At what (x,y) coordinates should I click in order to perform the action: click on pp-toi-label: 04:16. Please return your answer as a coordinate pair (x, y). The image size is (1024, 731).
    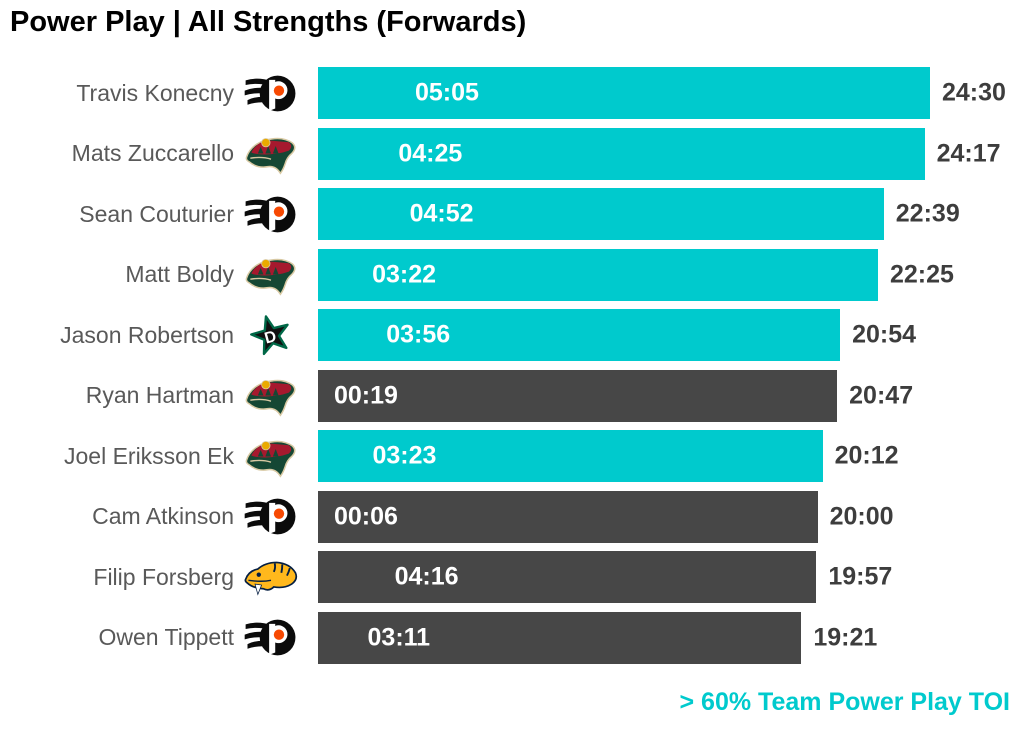
    Looking at the image, I should click on (426, 576).